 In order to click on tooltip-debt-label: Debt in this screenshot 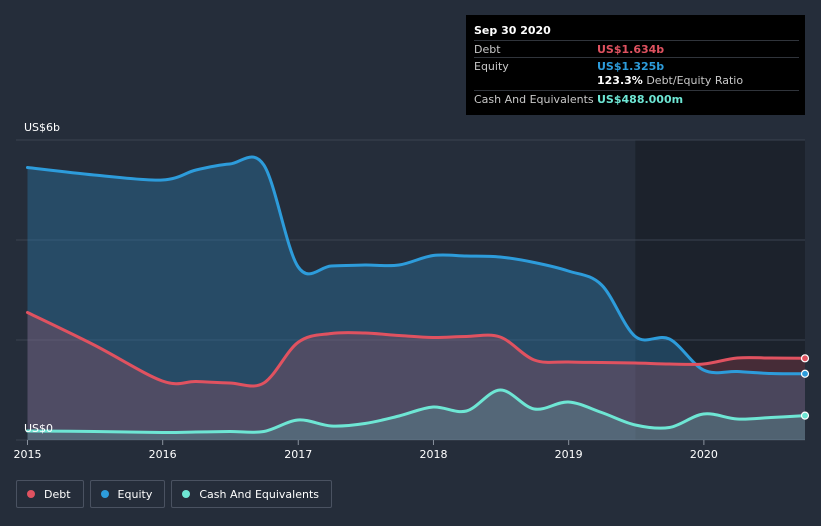, I will do `click(487, 49)`.